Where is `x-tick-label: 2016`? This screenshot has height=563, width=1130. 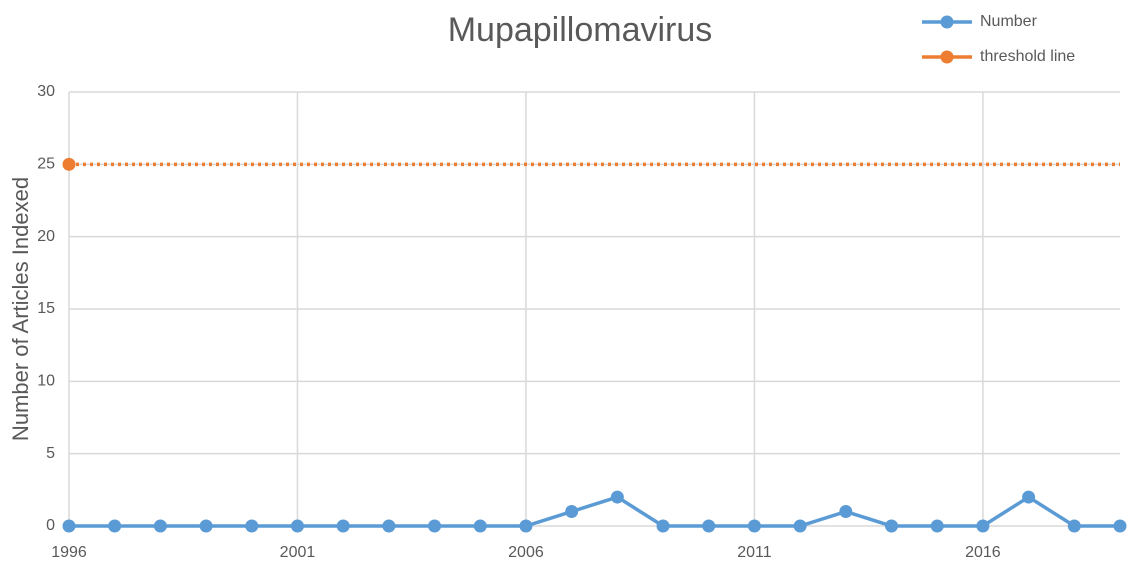
x-tick-label: 2016 is located at coordinates (983, 552).